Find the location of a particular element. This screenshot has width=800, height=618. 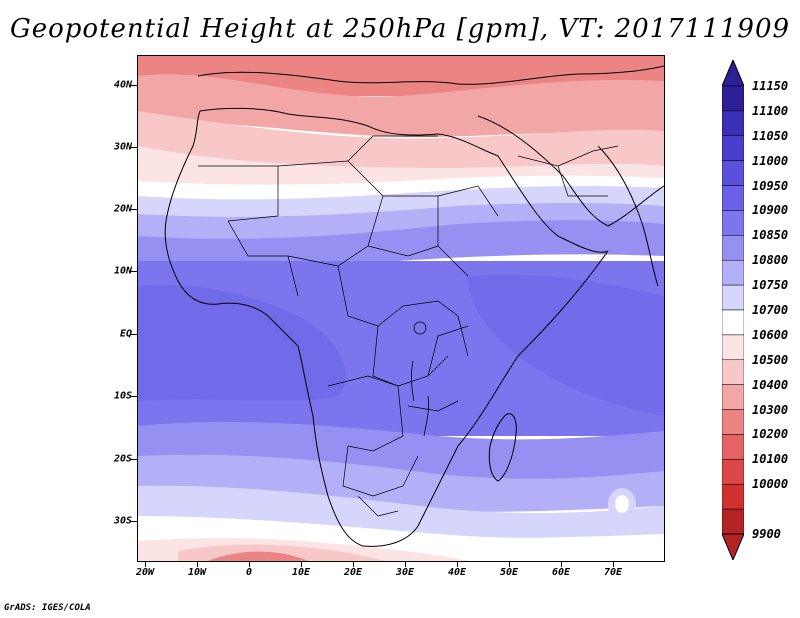

y-tick-30n is located at coordinates (134, 147).